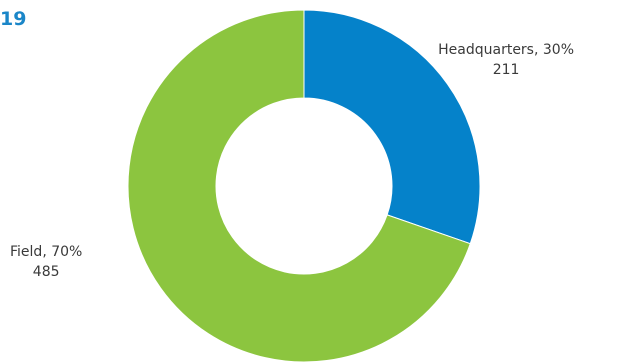  Describe the element at coordinates (506, 50) in the screenshot. I see `slice-label-headquarters-name: Headquarters, 30%` at that location.